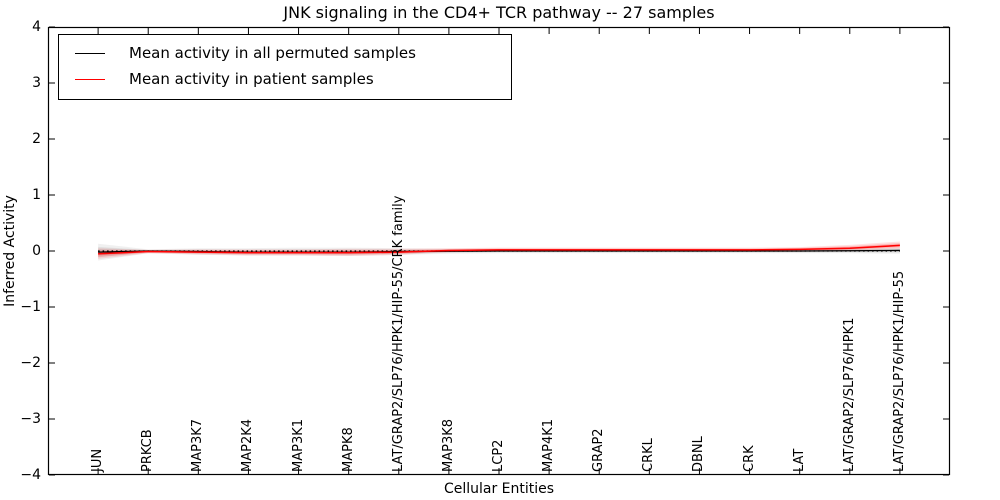 The image size is (1000, 500). I want to click on y-tick-label: −4, so click(30, 475).